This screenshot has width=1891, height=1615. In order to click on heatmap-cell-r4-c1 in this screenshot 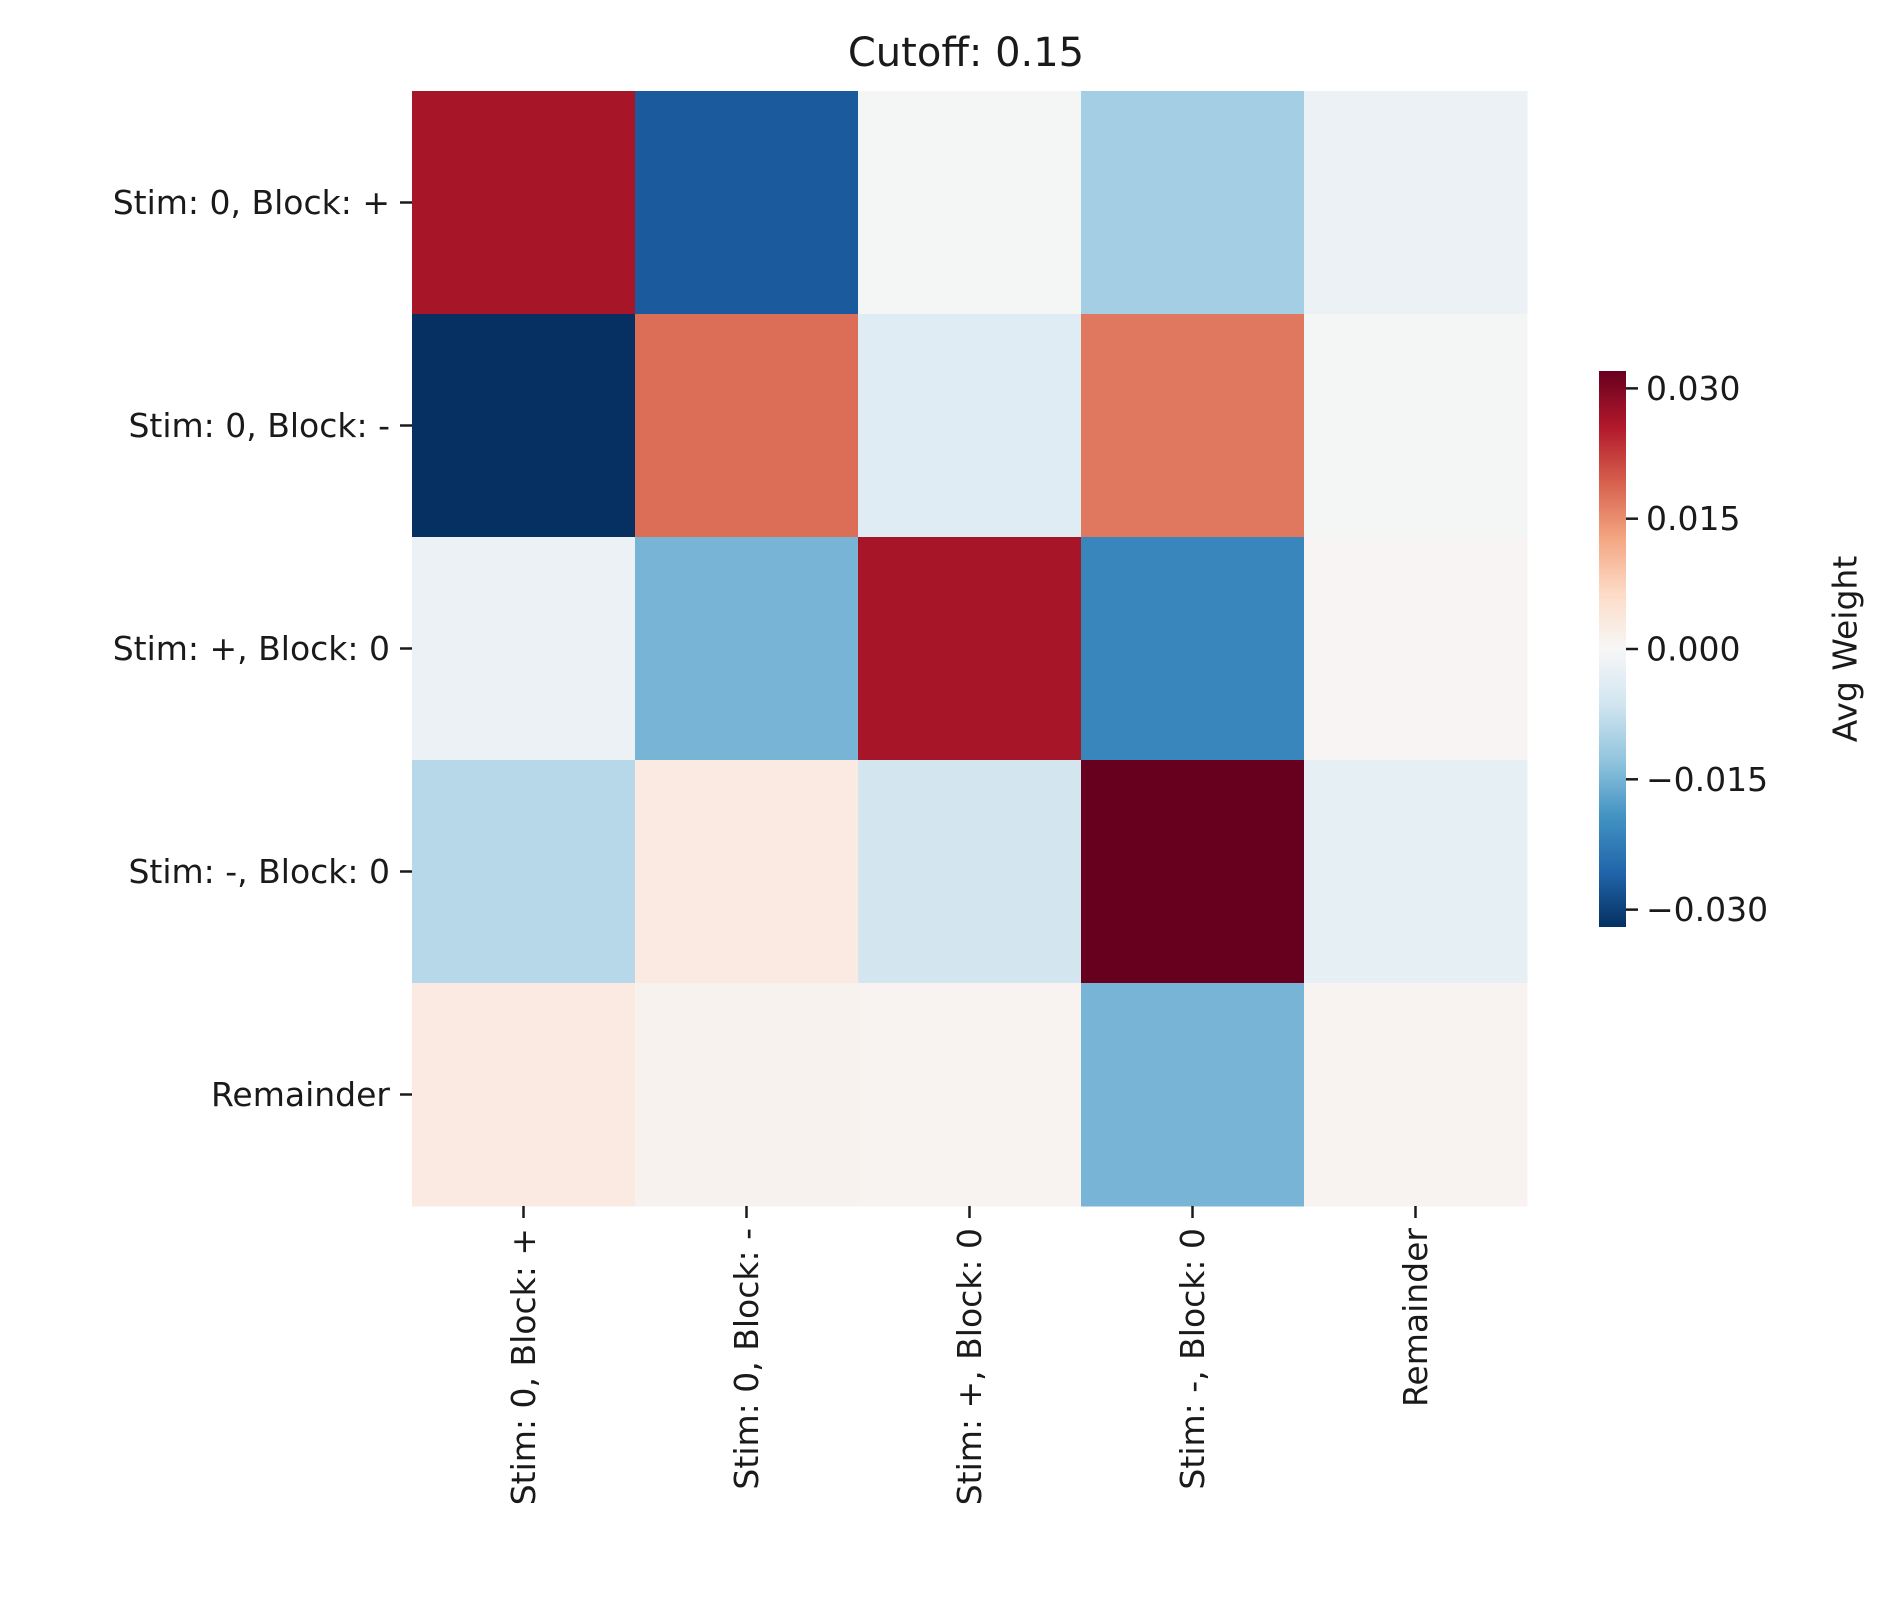, I will do `click(747, 1095)`.